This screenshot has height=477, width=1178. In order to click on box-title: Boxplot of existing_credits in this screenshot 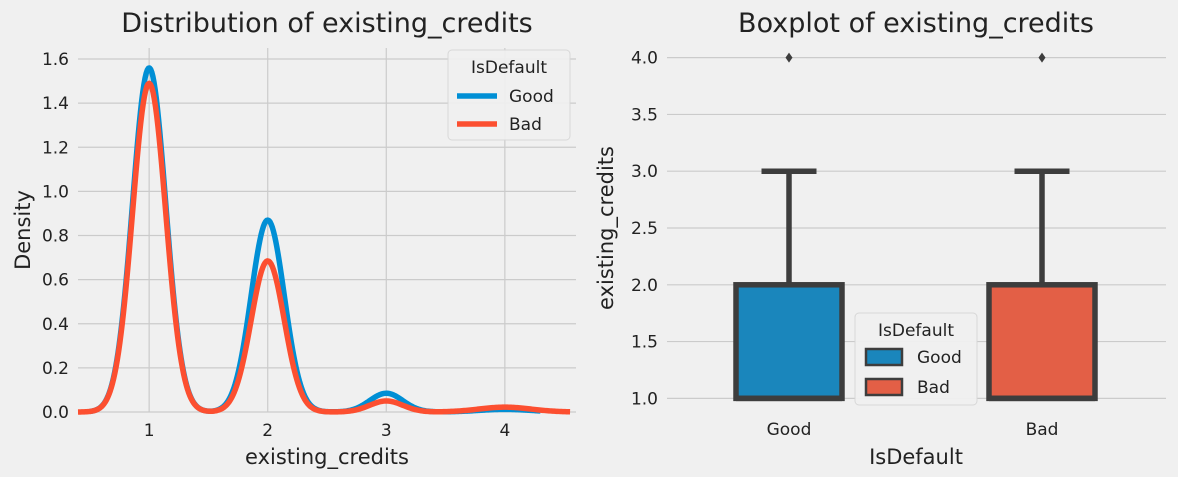, I will do `click(916, 23)`.